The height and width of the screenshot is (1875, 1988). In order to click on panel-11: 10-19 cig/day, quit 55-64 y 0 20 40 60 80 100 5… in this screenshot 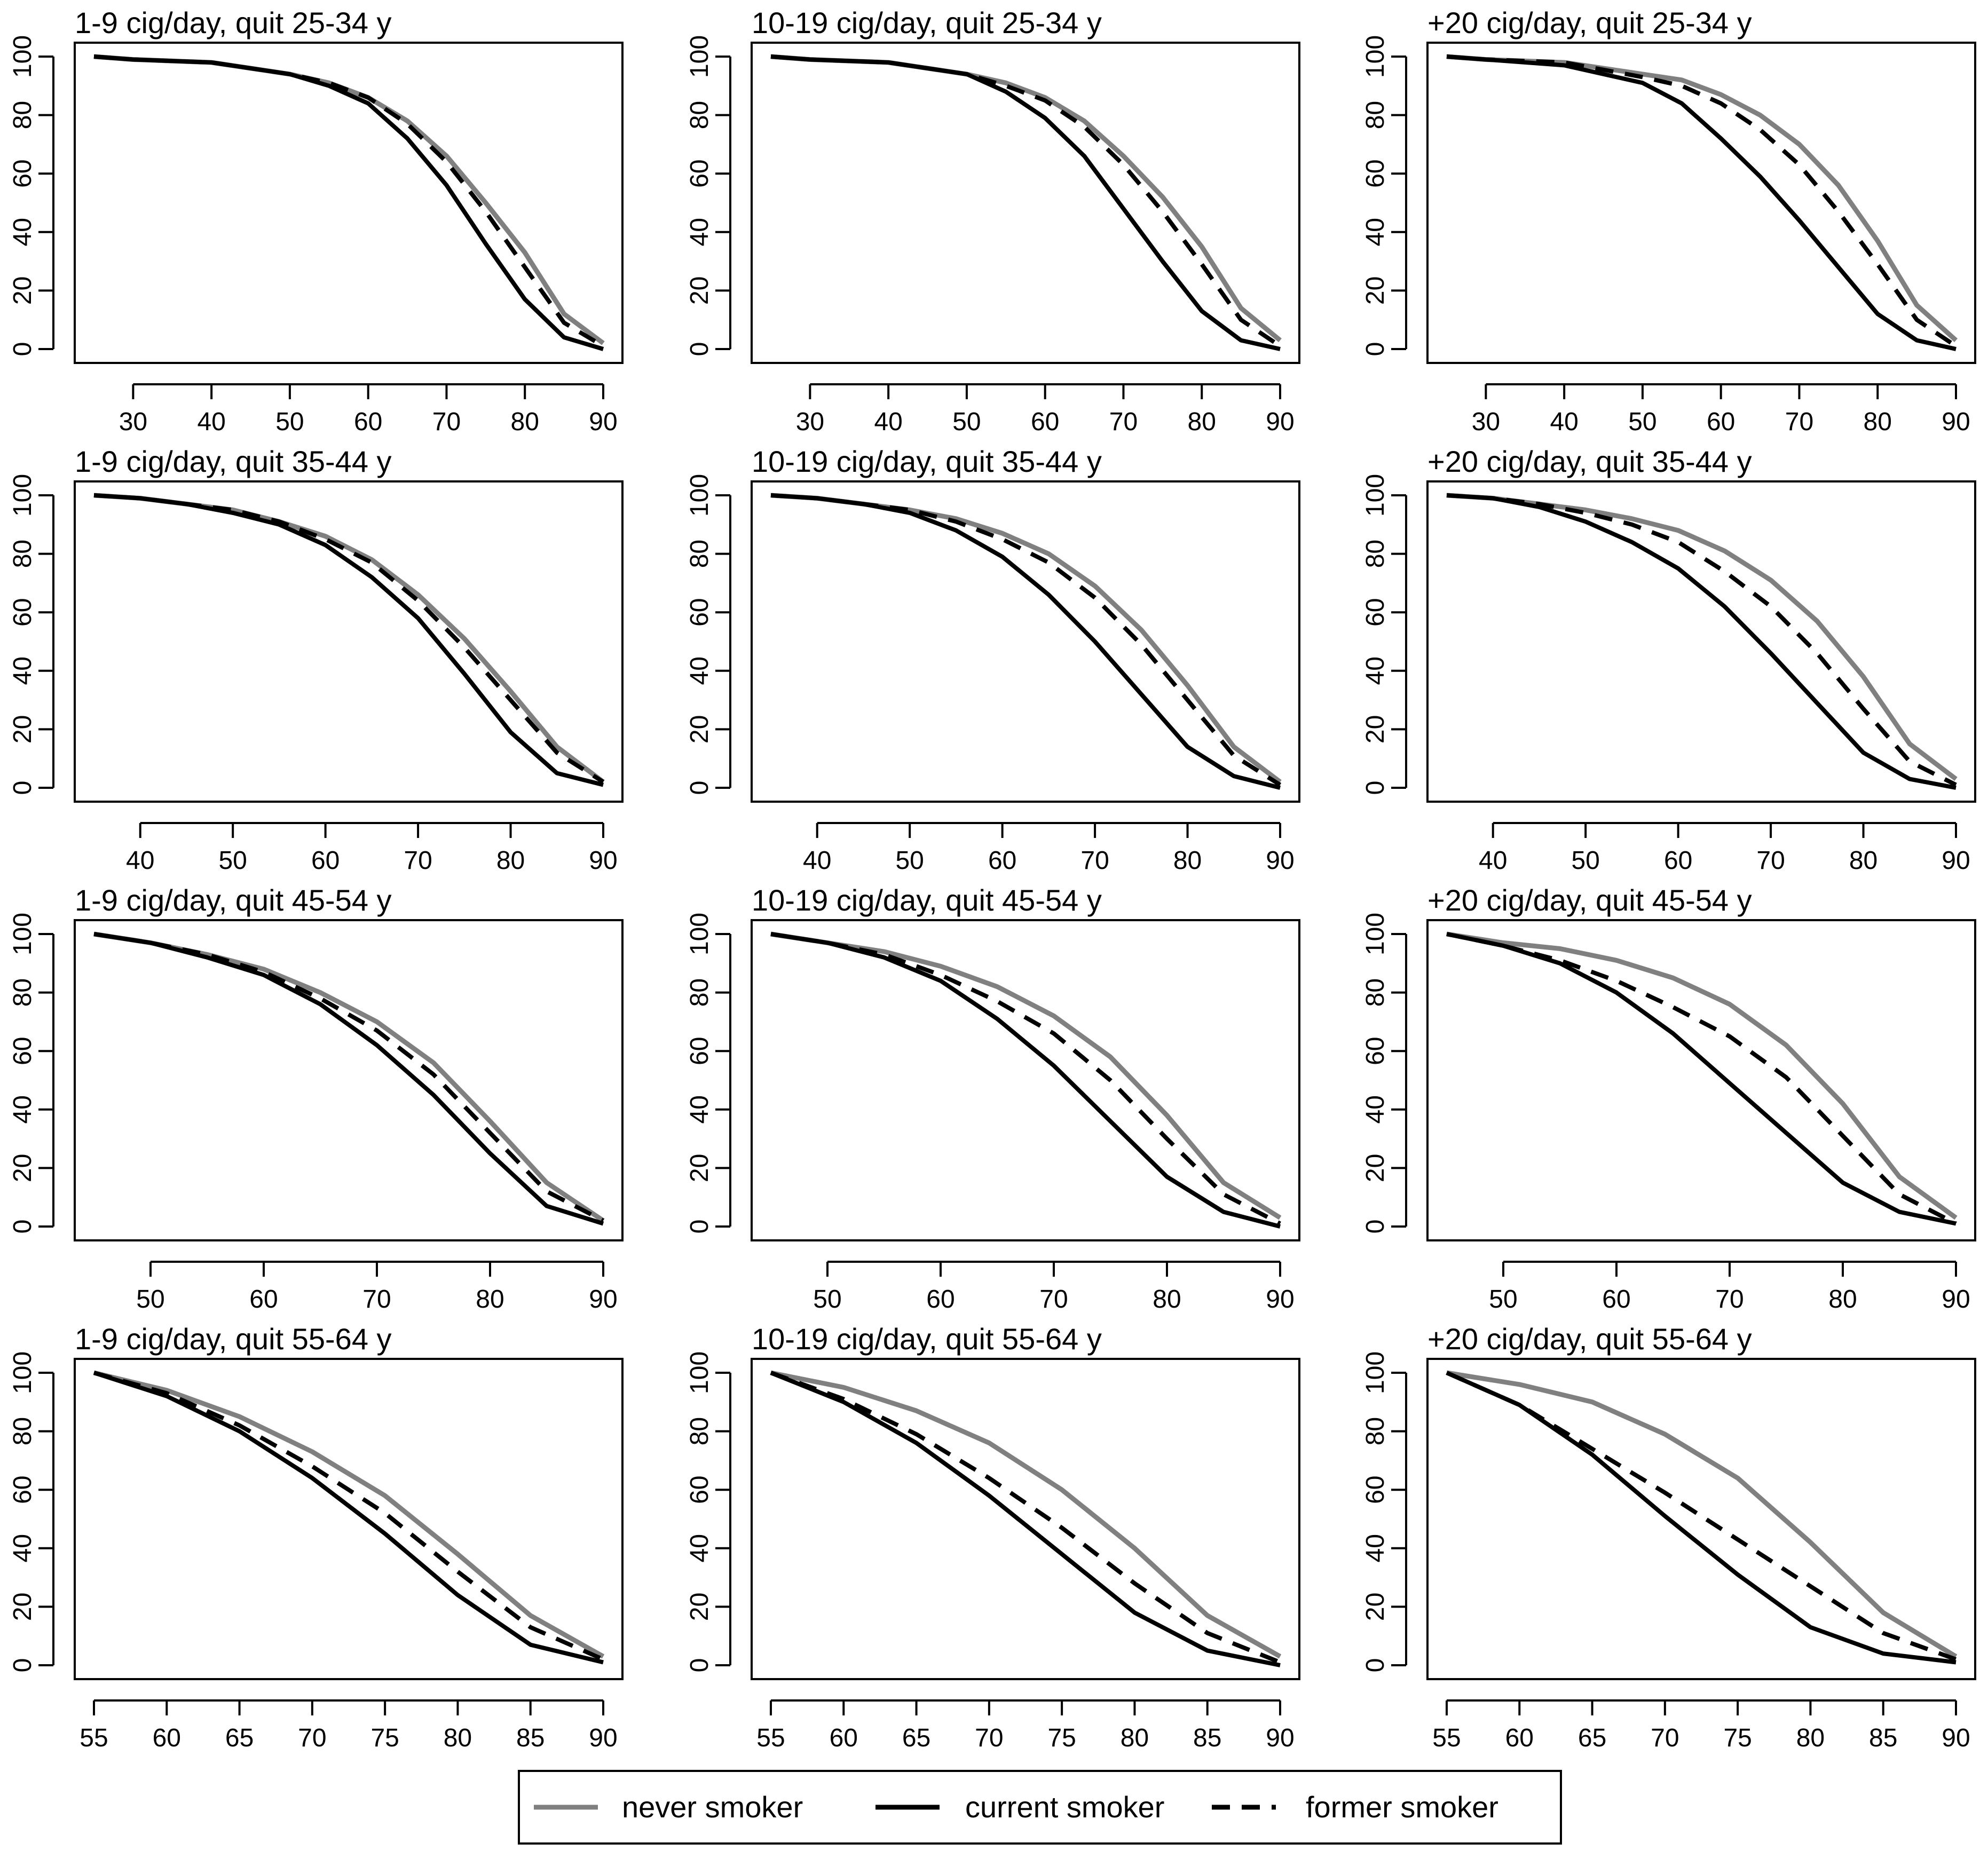, I will do `click(992, 1537)`.